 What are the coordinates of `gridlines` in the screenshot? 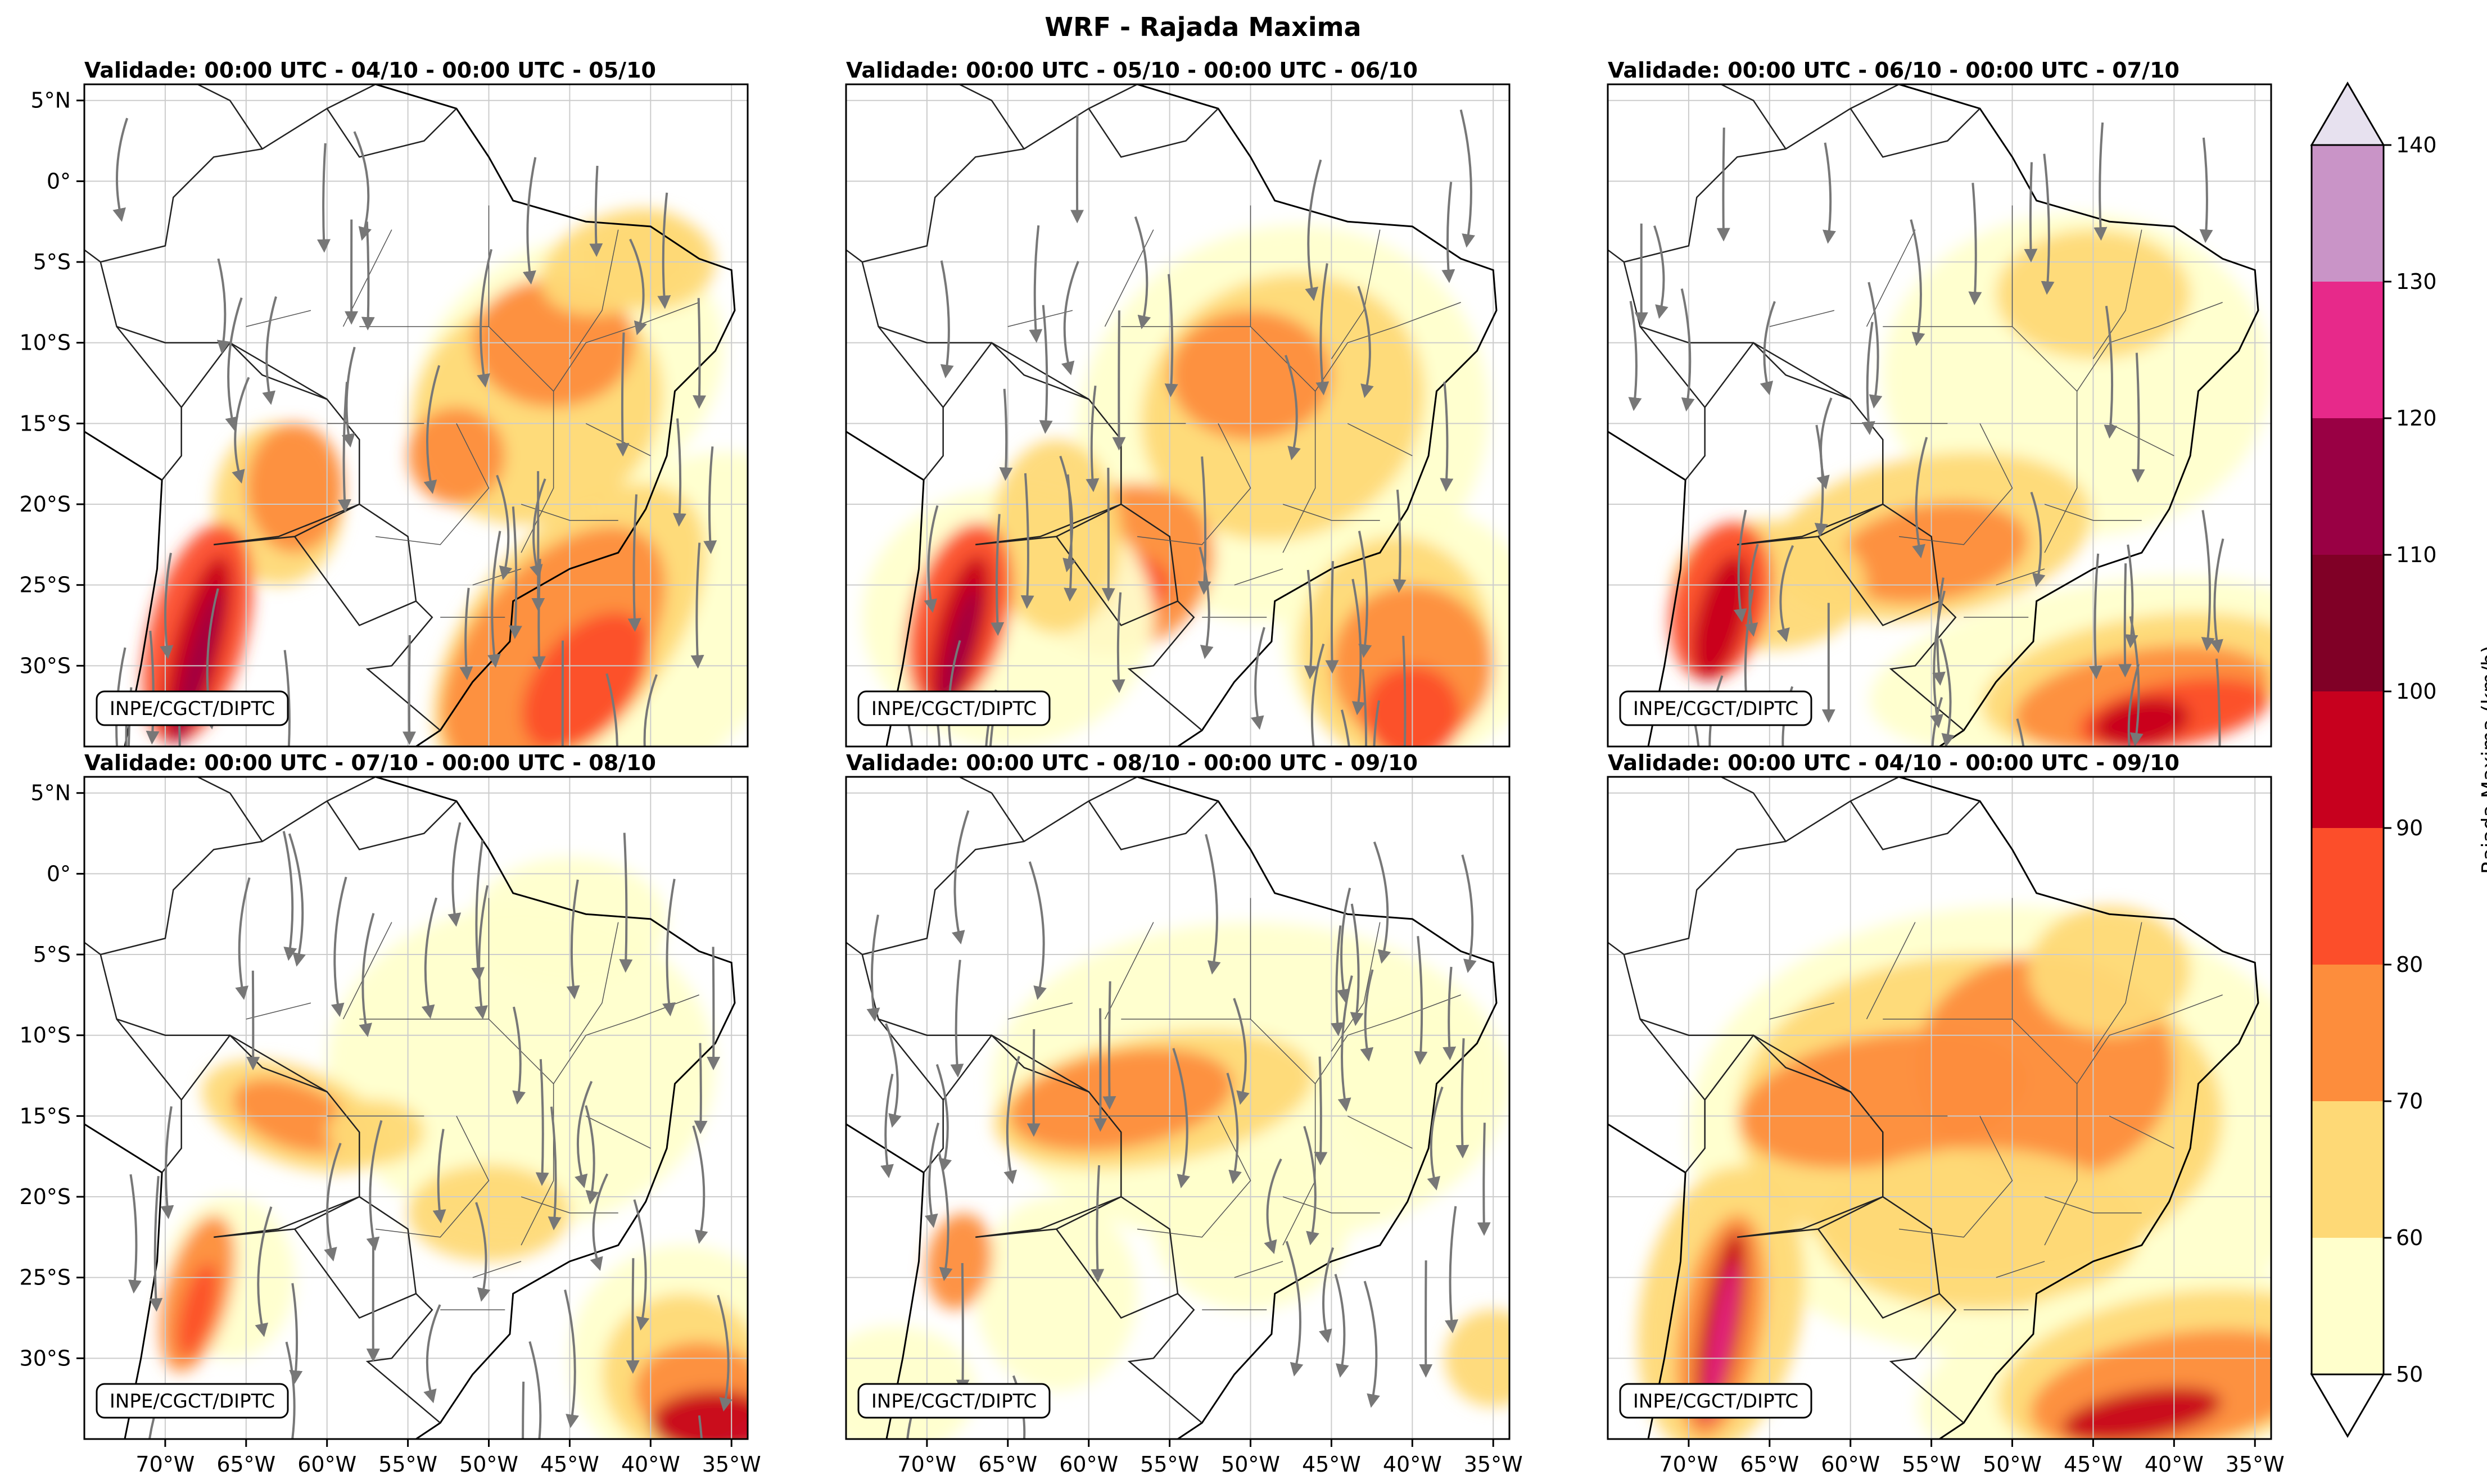 It's located at (1939, 415).